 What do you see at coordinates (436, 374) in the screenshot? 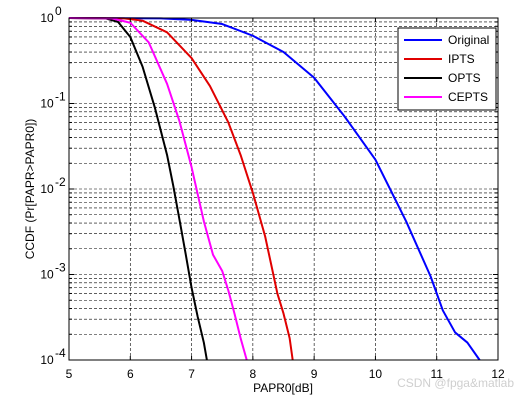
I see `x-tick-label: 11` at bounding box center [436, 374].